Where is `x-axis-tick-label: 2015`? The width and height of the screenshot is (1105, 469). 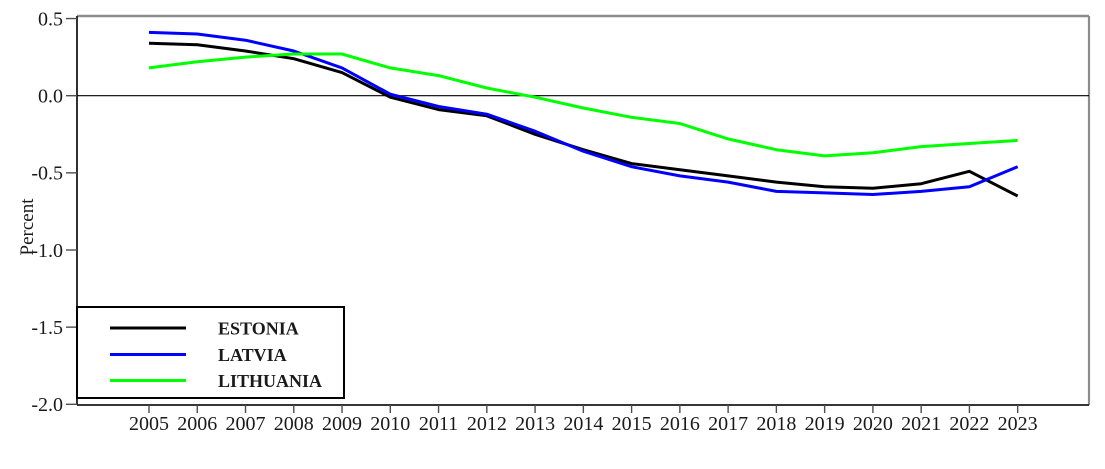 x-axis-tick-label: 2015 is located at coordinates (632, 424).